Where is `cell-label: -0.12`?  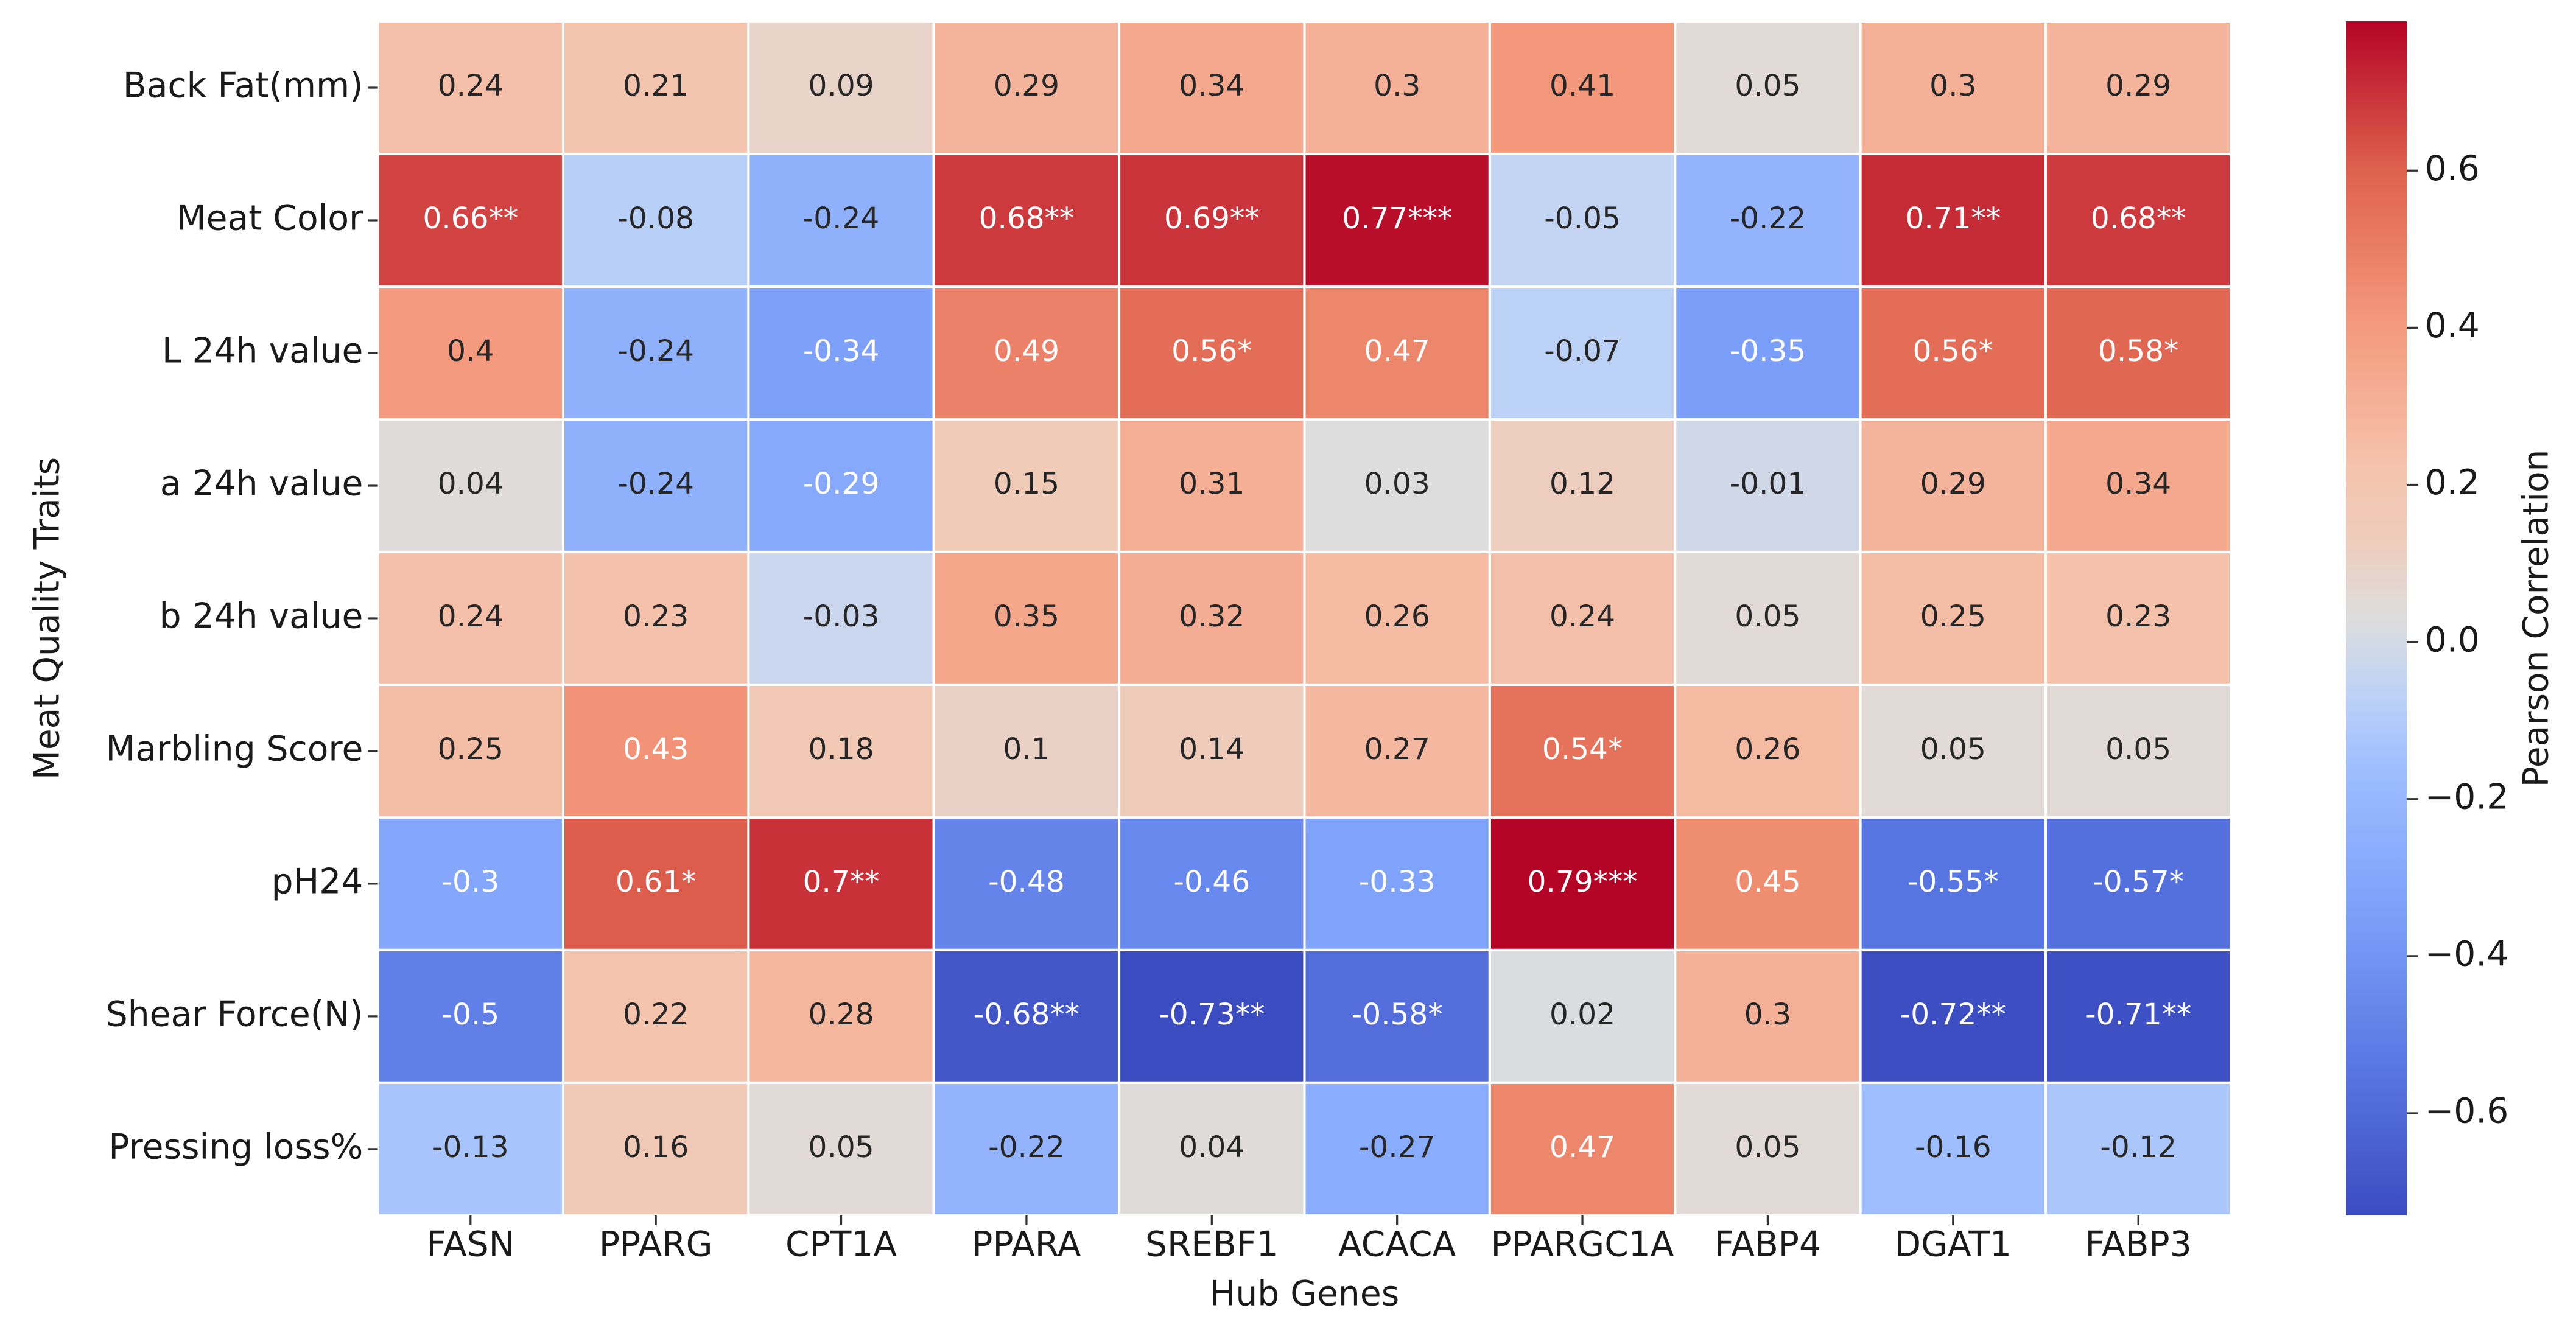 cell-label: -0.12 is located at coordinates (2138, 1147).